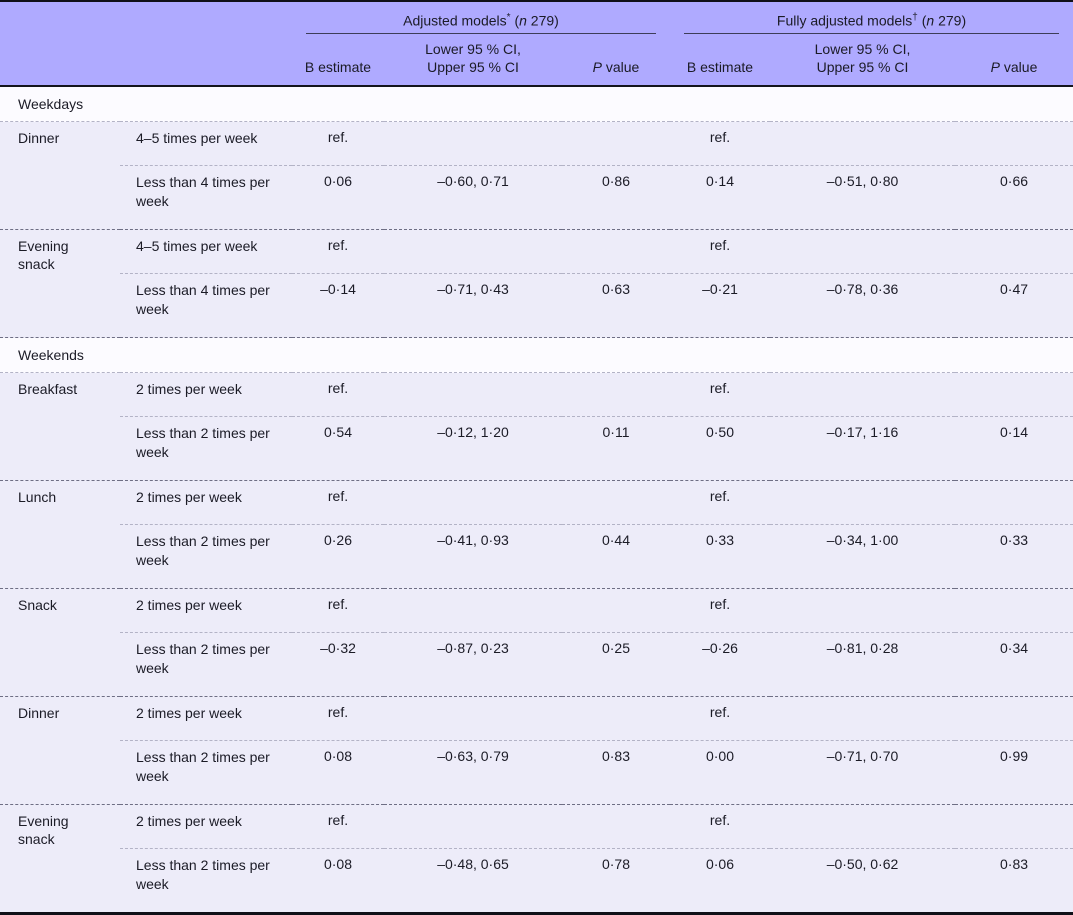  I want to click on section-row-weekdays: Weekdays, so click(536, 104).